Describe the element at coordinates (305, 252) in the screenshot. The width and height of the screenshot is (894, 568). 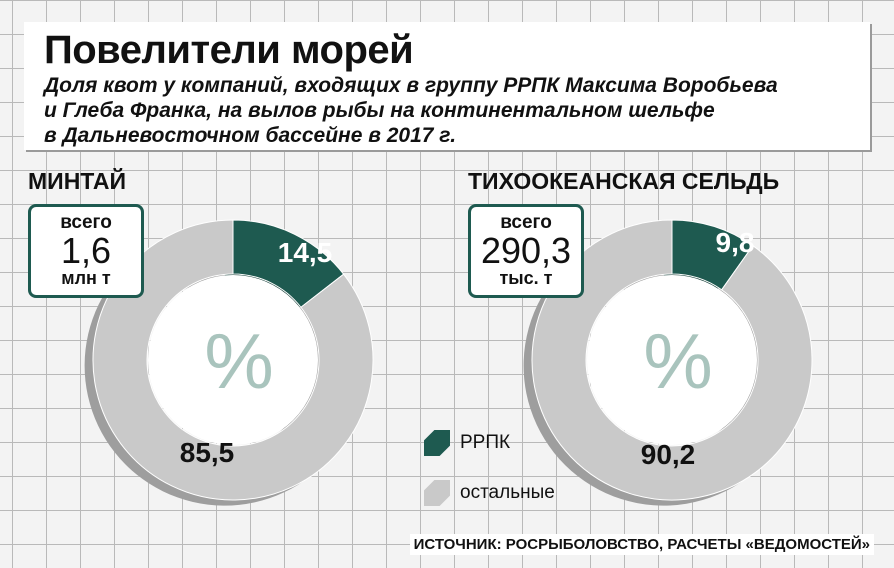
I see `pollock-value-label-0: 14,5` at that location.